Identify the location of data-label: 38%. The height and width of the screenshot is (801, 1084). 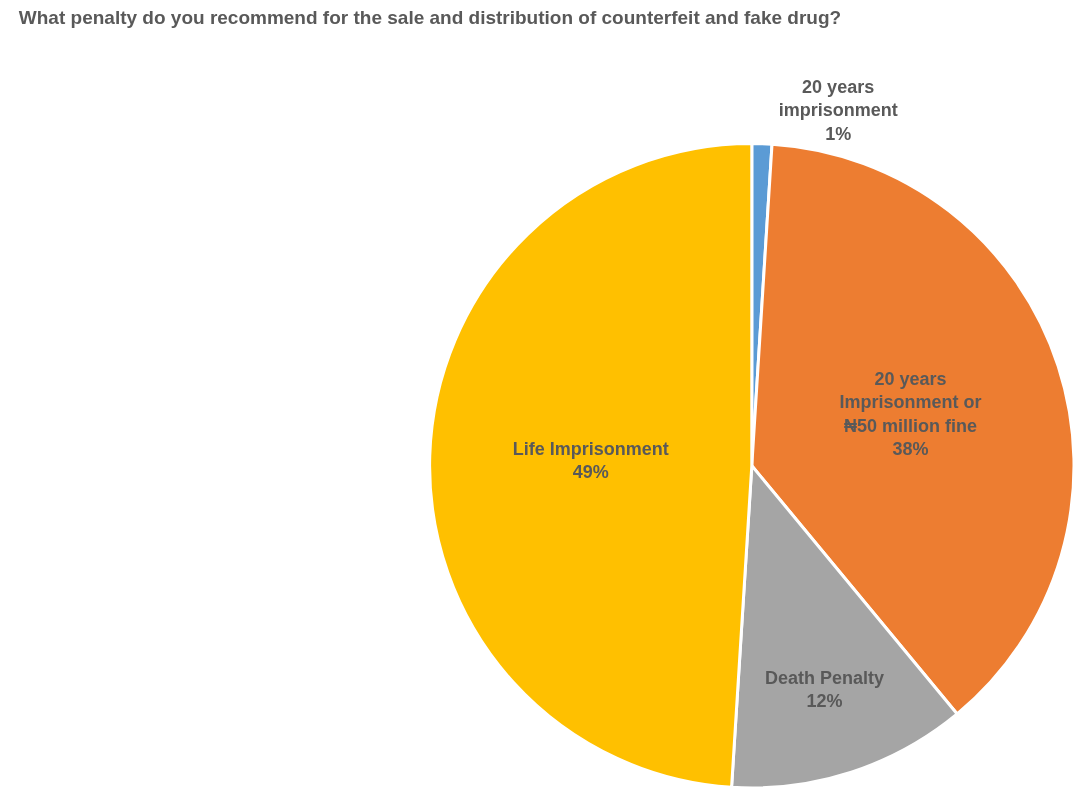
(910, 449).